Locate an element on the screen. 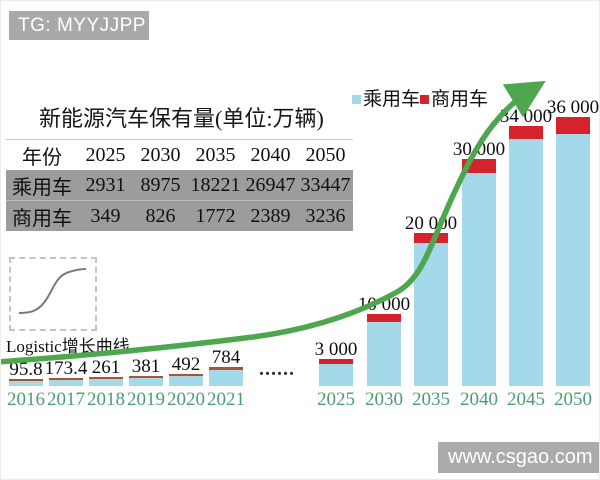  x-axis-year-label: 2025 is located at coordinates (336, 399).